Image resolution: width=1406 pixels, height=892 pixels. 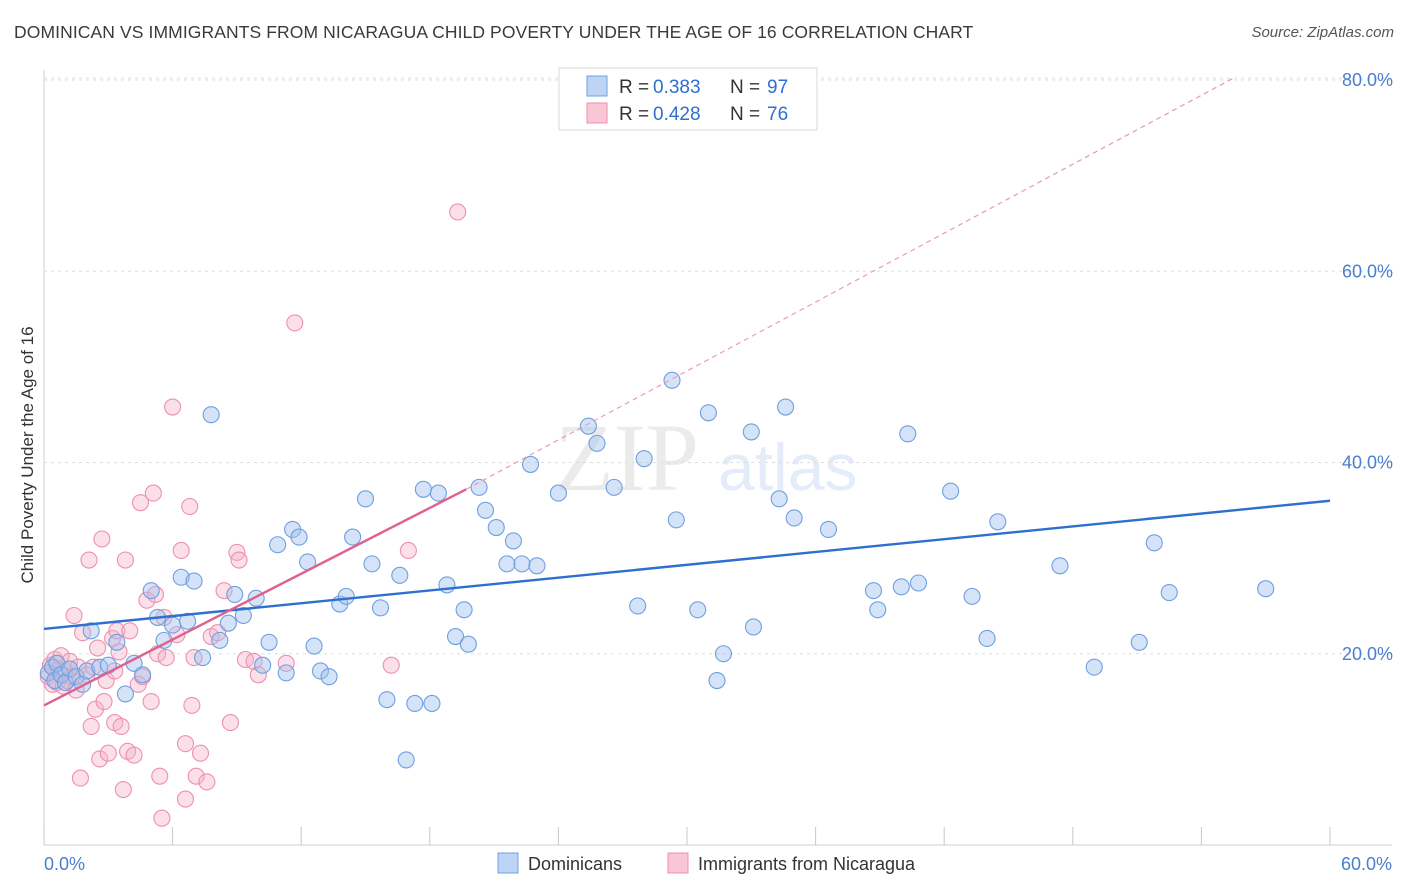 What do you see at coordinates (634, 114) in the screenshot?
I see `legend-r-label-2: R =` at bounding box center [634, 114].